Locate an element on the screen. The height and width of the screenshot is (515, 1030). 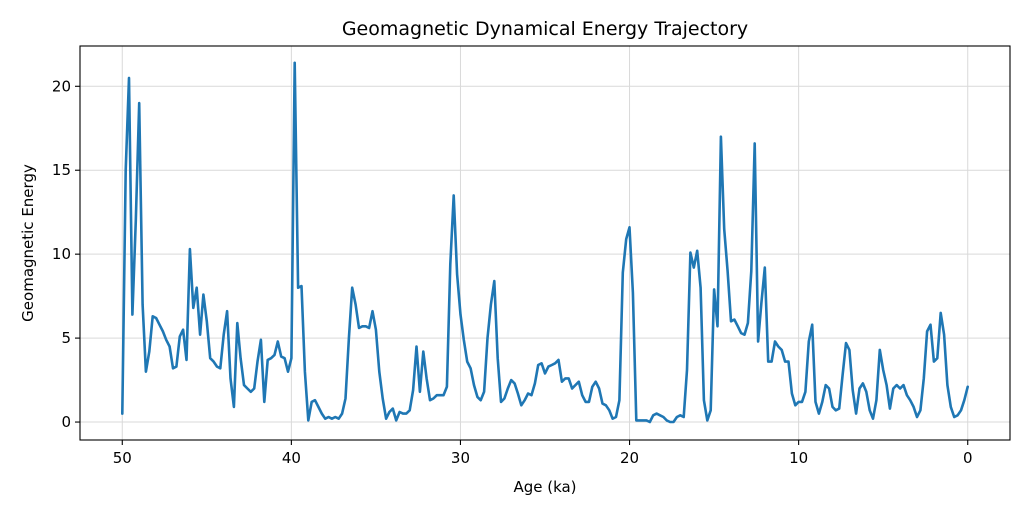
y-axis-label: Geomagnetic Energy is located at coordinates (28, 243).